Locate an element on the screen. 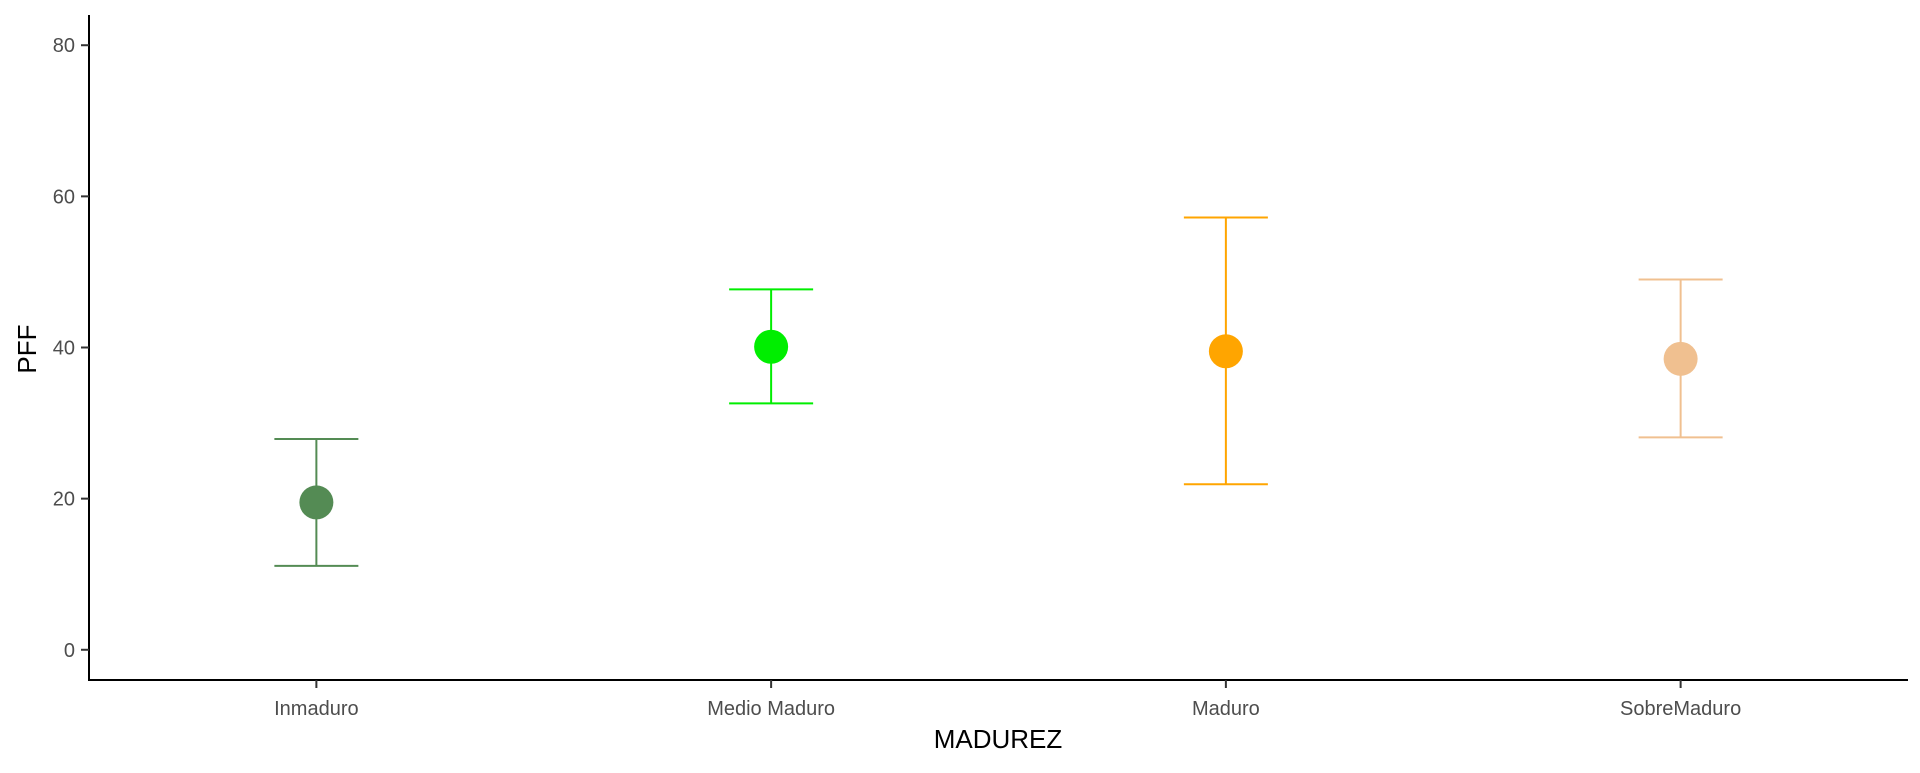  x-tick-label: Medio Maduro is located at coordinates (771, 709).